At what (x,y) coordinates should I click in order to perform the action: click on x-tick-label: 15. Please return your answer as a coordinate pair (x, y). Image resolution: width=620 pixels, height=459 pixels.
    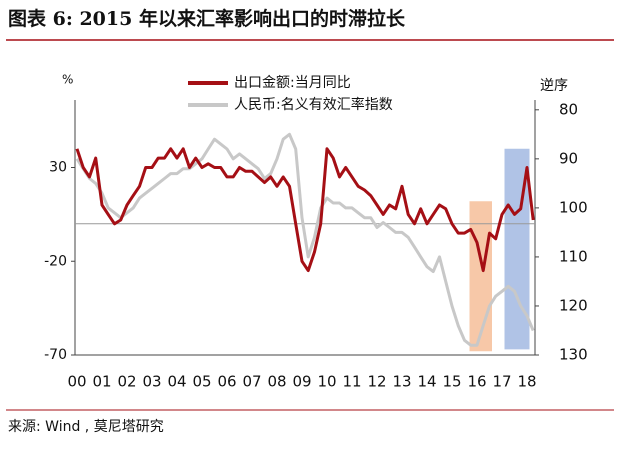
    Looking at the image, I should click on (451, 382).